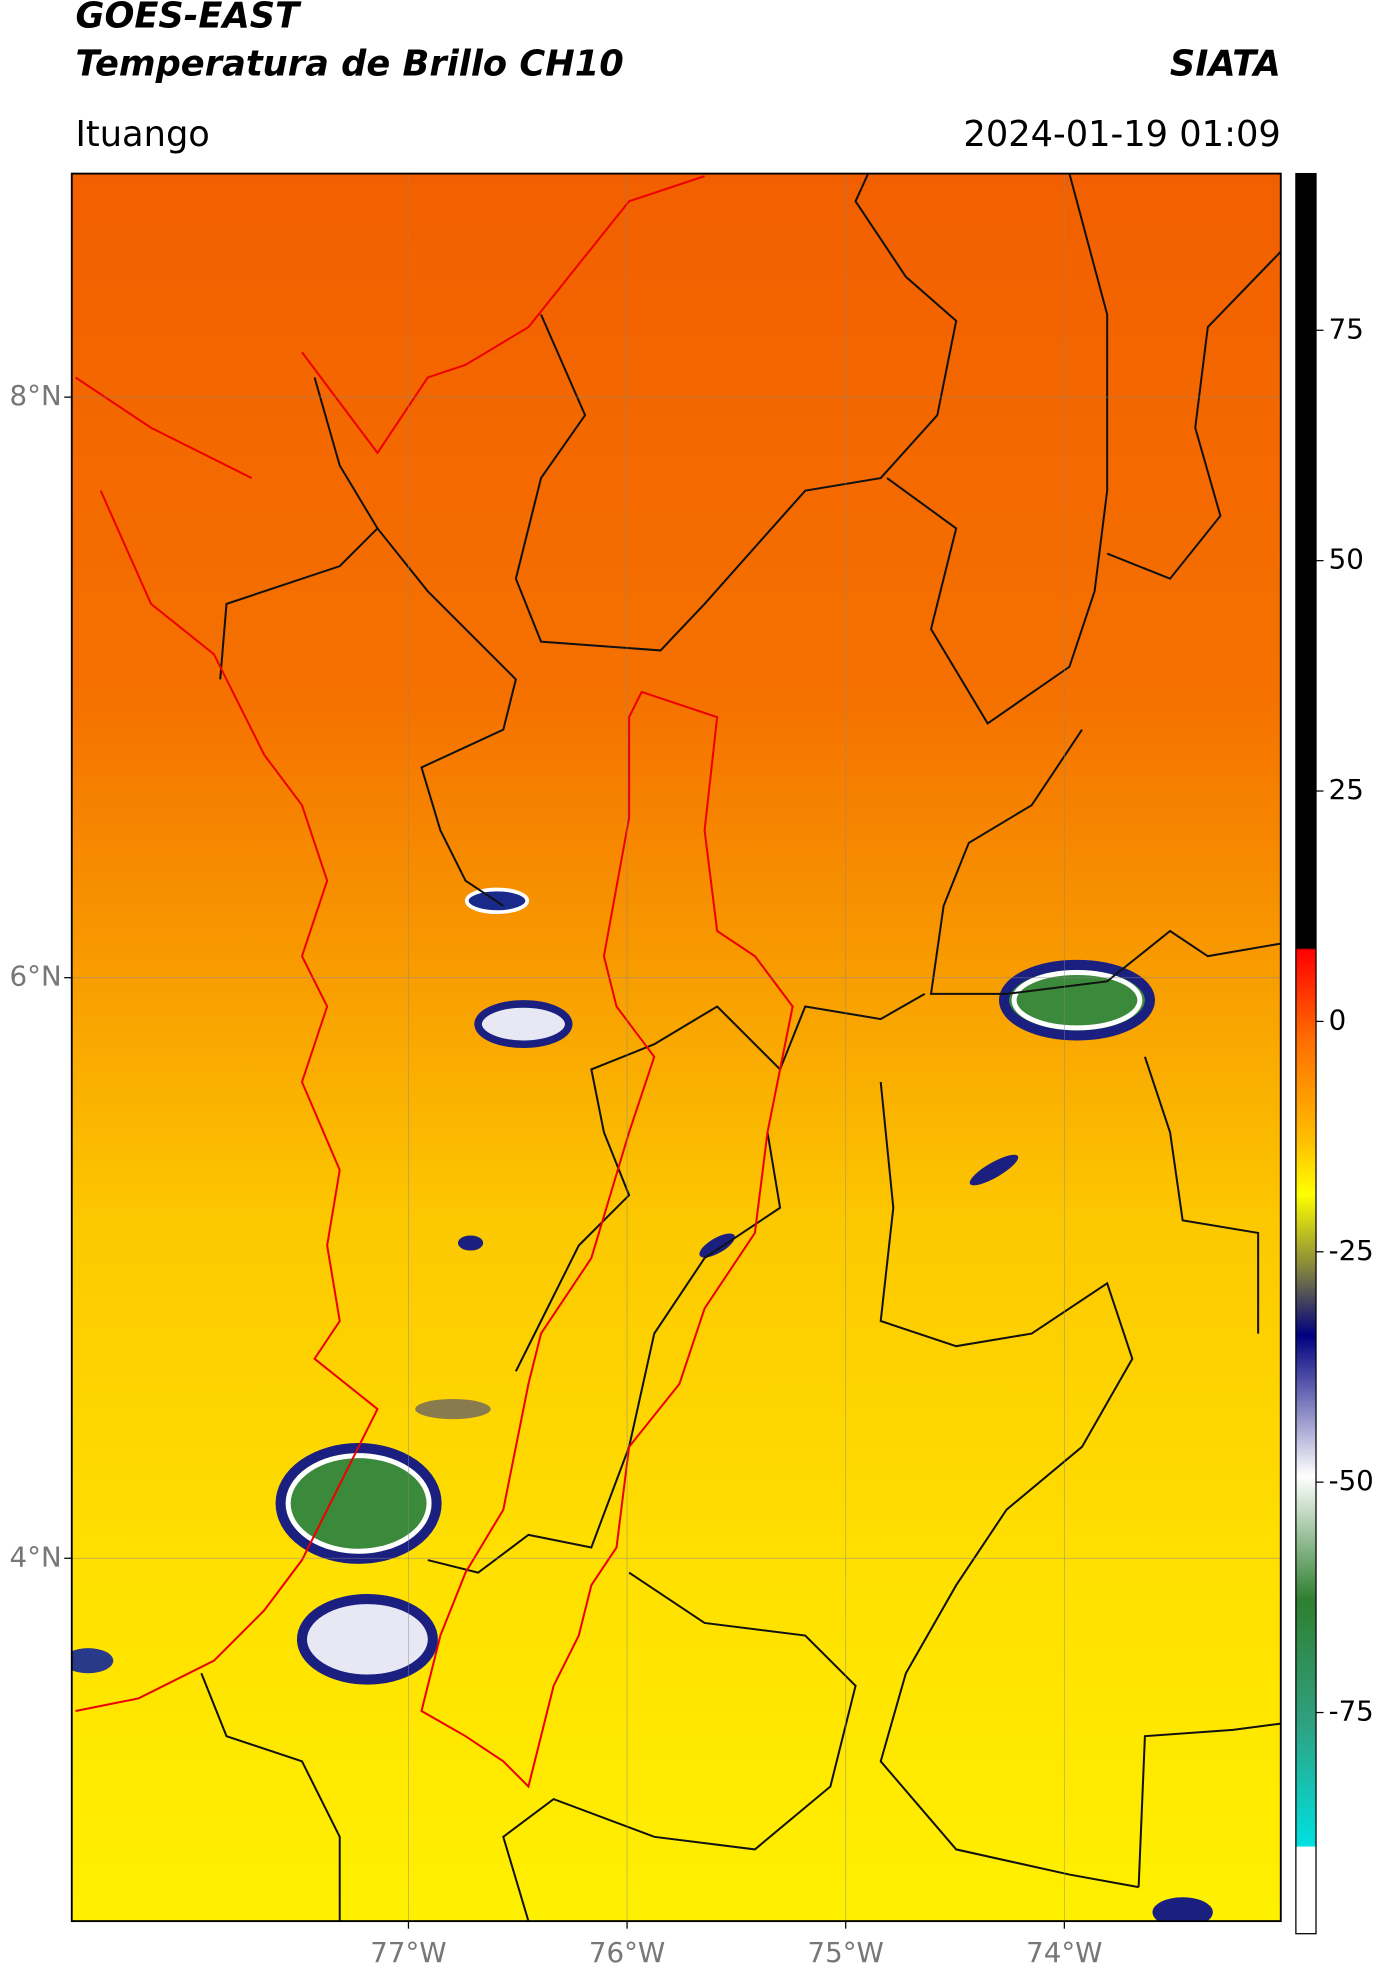 This screenshot has width=1384, height=1985. I want to click on colorbar-tick-label: 75, so click(1346, 328).